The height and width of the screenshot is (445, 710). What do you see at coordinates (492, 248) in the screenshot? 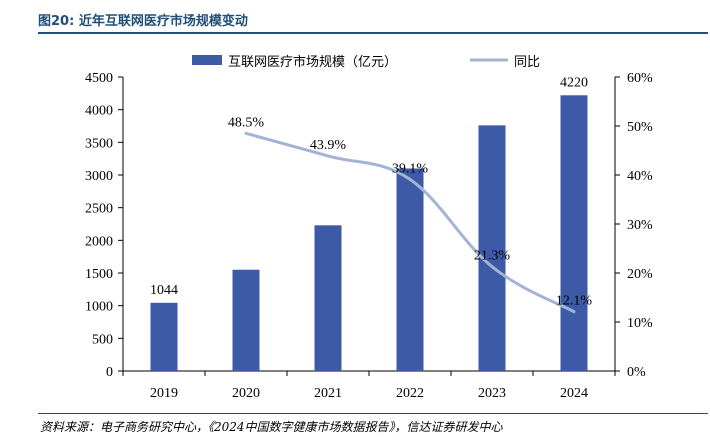
I see `bar-2023` at bounding box center [492, 248].